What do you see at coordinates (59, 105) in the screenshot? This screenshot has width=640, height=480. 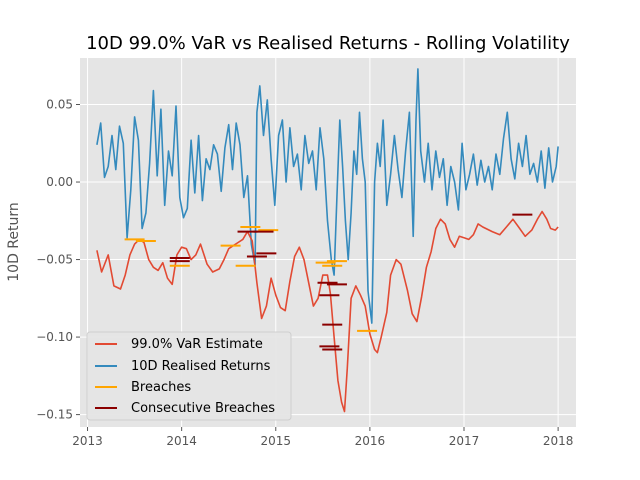 I see `y-tick-label: 0.05` at bounding box center [59, 105].